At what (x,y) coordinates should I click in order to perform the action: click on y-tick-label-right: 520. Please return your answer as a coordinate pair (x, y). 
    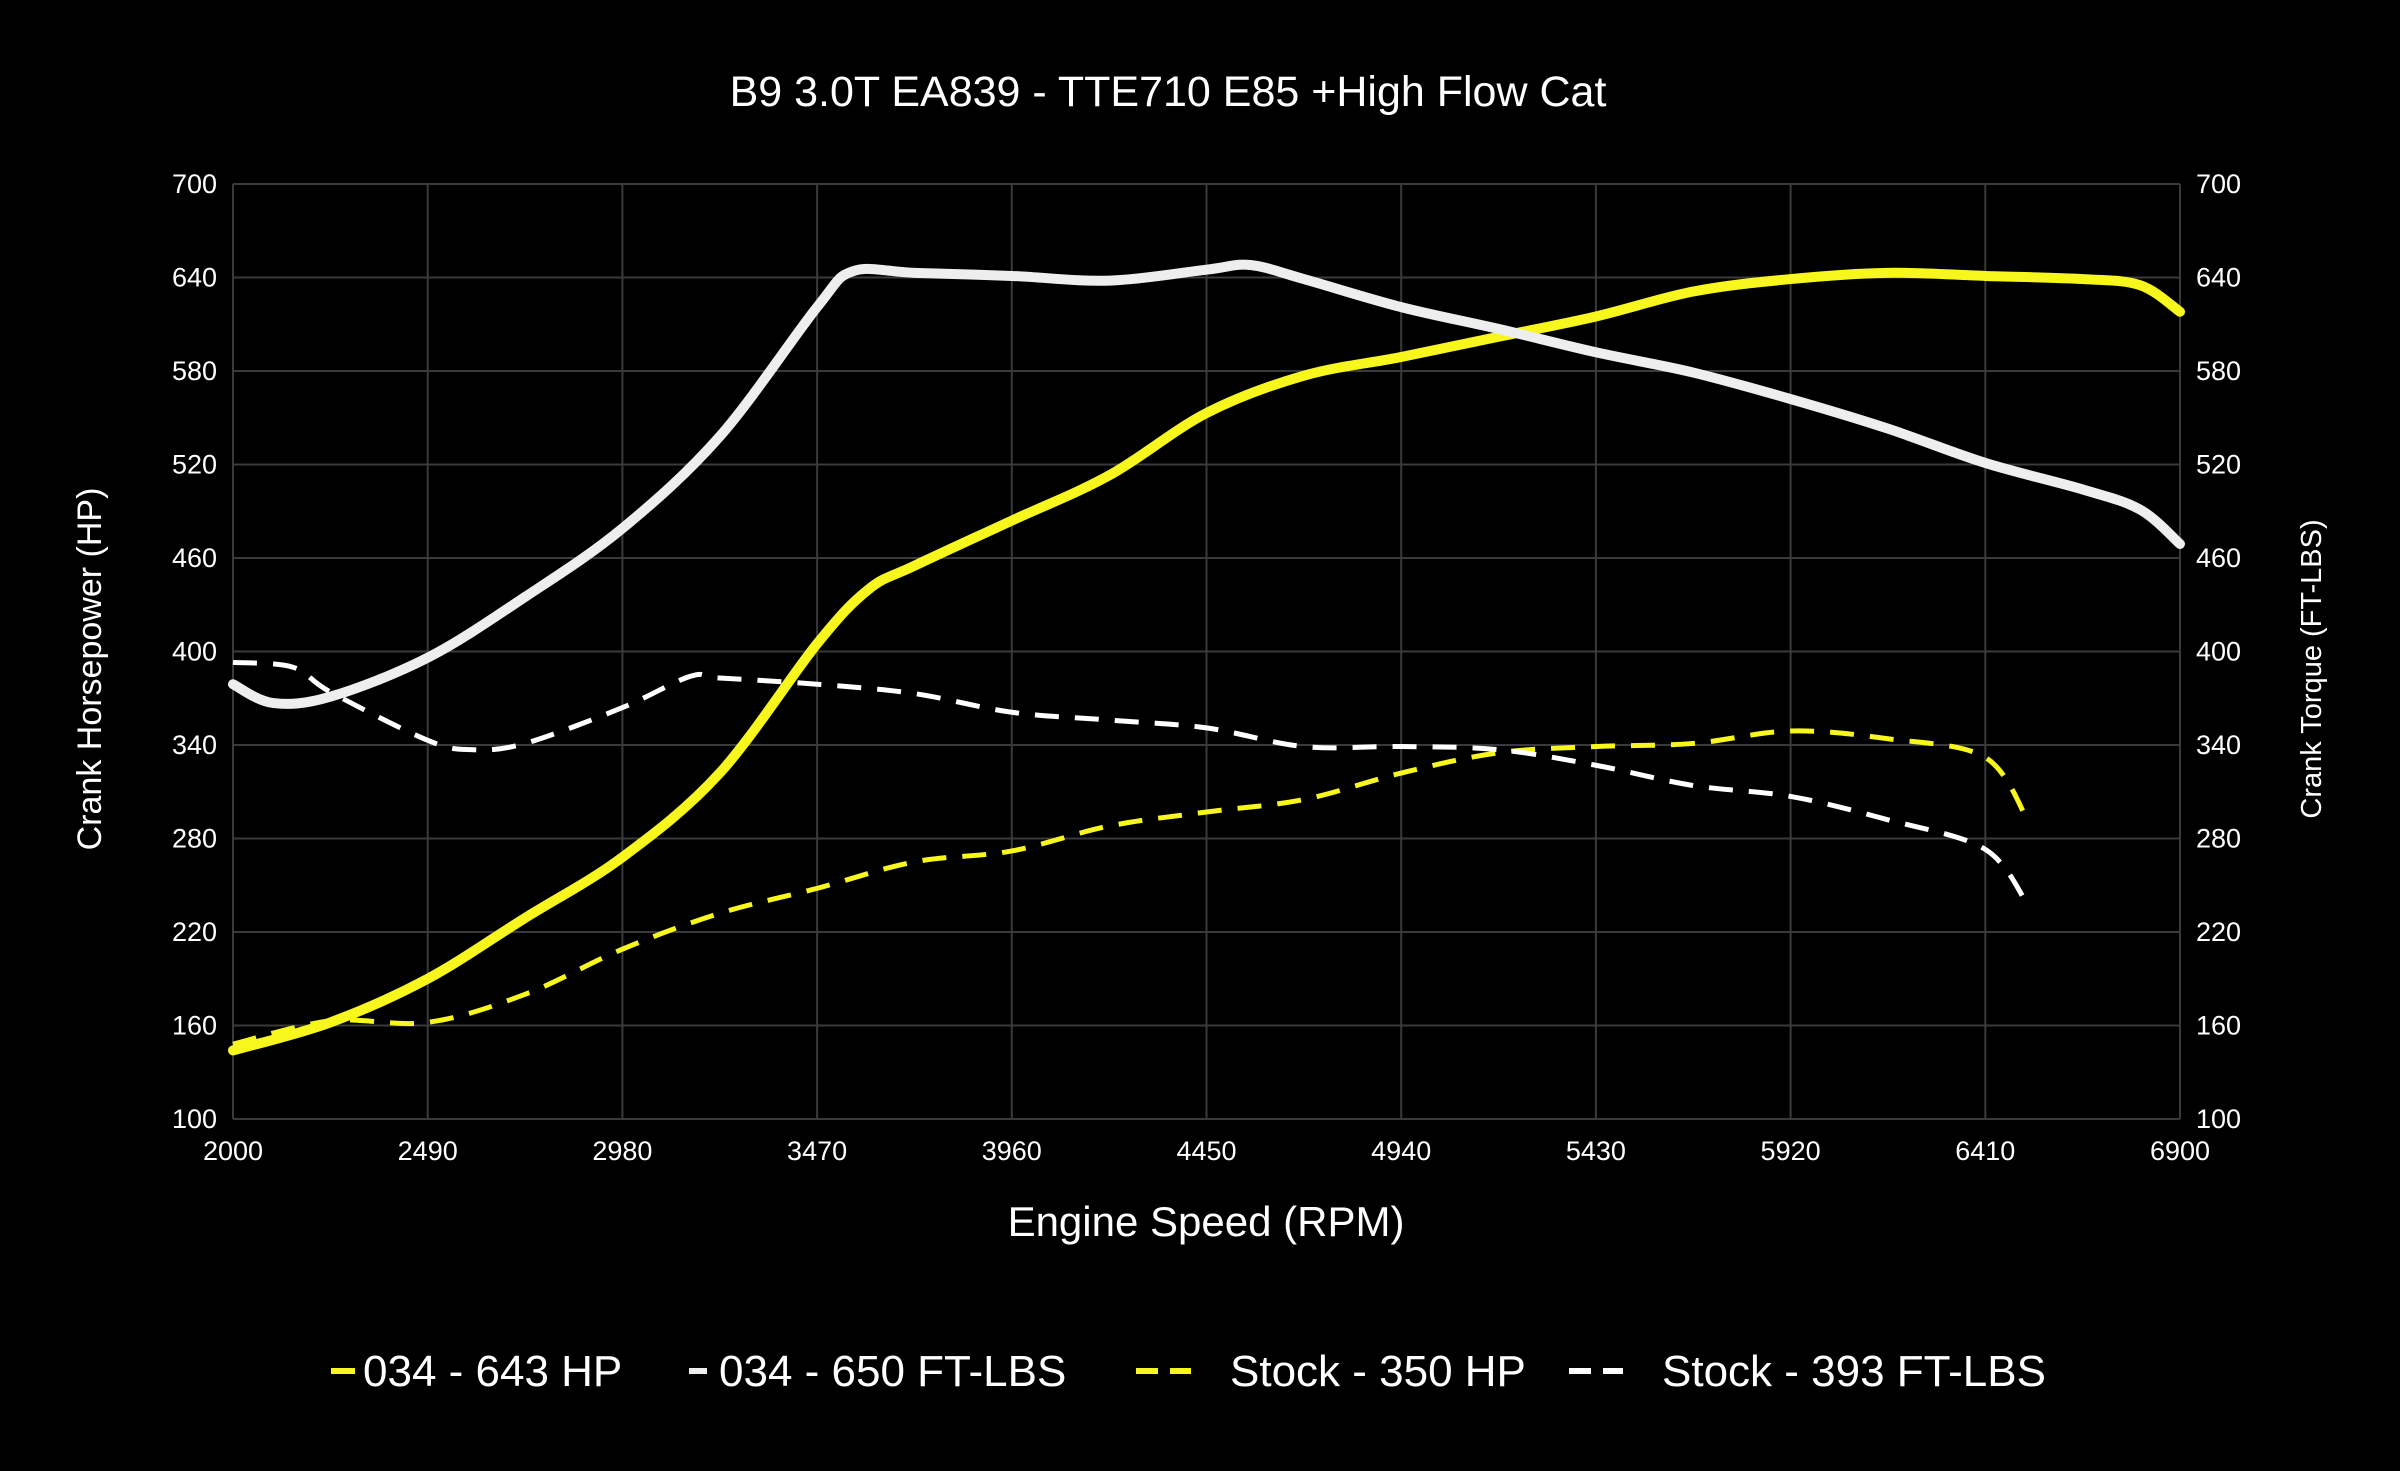
    Looking at the image, I should click on (2218, 465).